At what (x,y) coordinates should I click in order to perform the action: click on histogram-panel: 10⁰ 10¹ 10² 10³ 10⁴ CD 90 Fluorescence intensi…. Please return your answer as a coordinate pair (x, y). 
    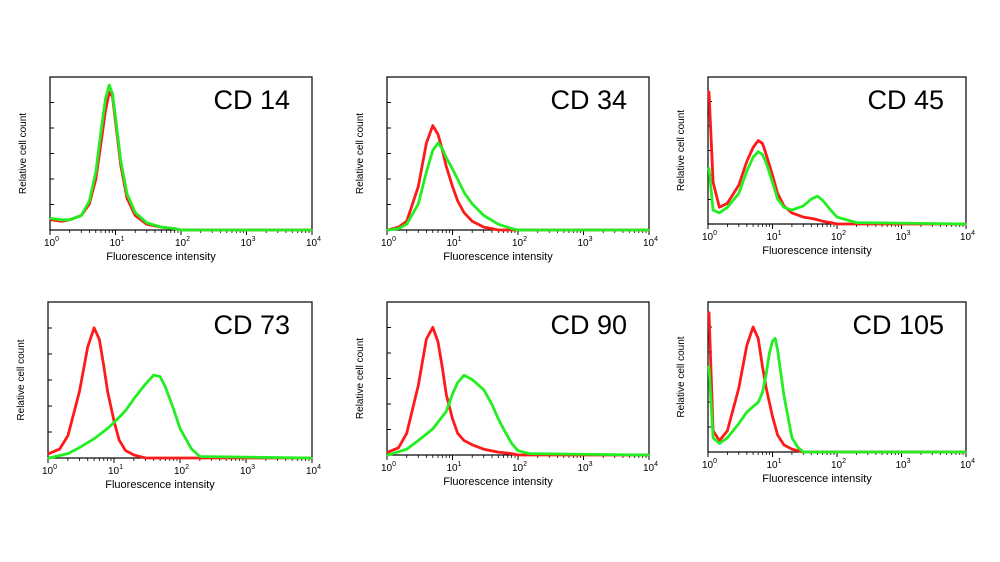
    Looking at the image, I should click on (501, 402).